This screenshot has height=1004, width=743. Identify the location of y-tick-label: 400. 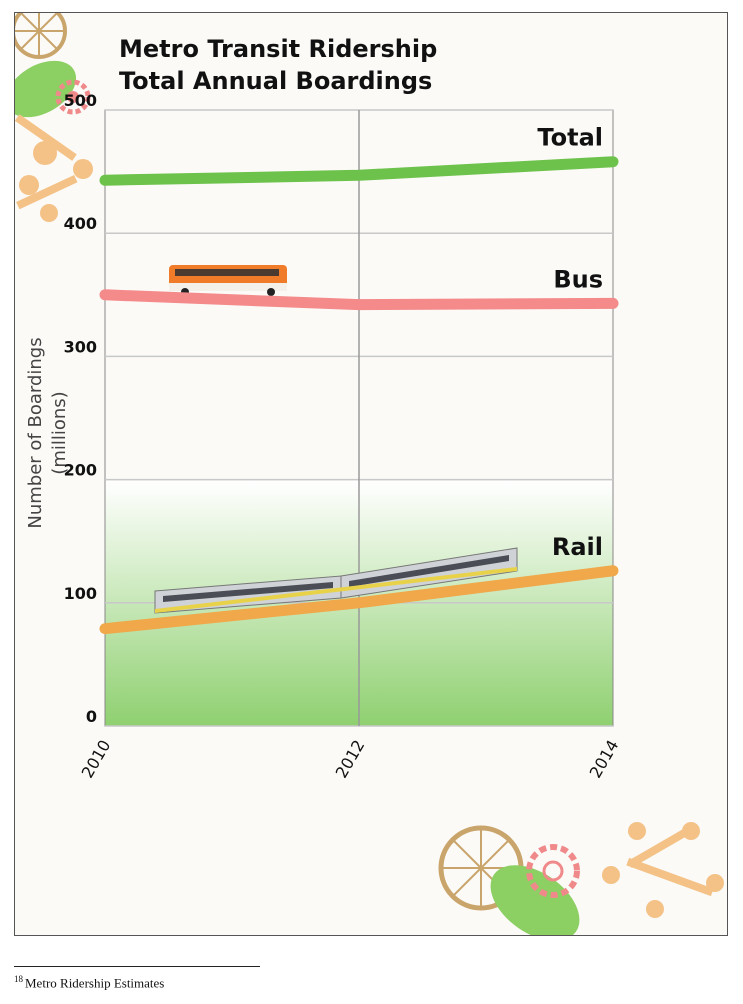
(80, 223).